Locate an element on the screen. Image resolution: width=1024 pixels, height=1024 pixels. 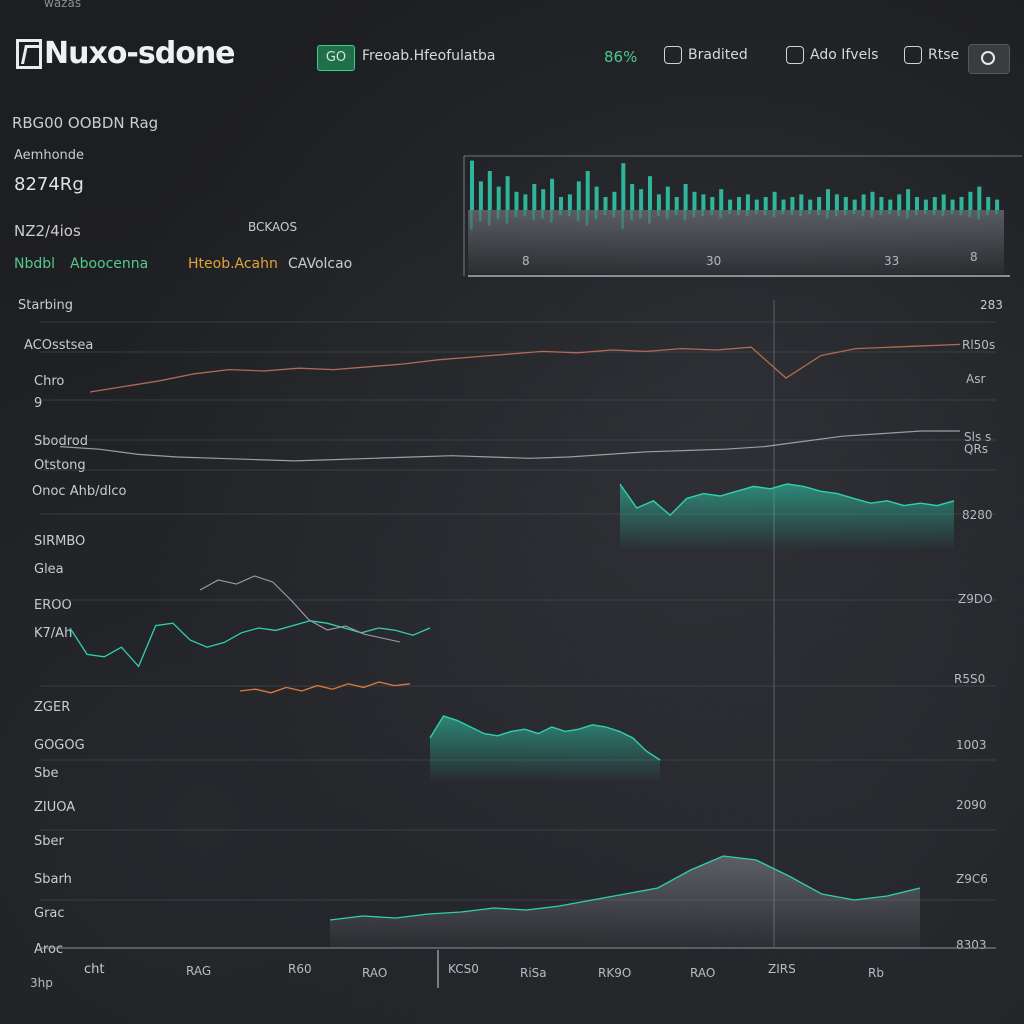
top-link: Freoab.Hfeofulatba is located at coordinates (429, 56).